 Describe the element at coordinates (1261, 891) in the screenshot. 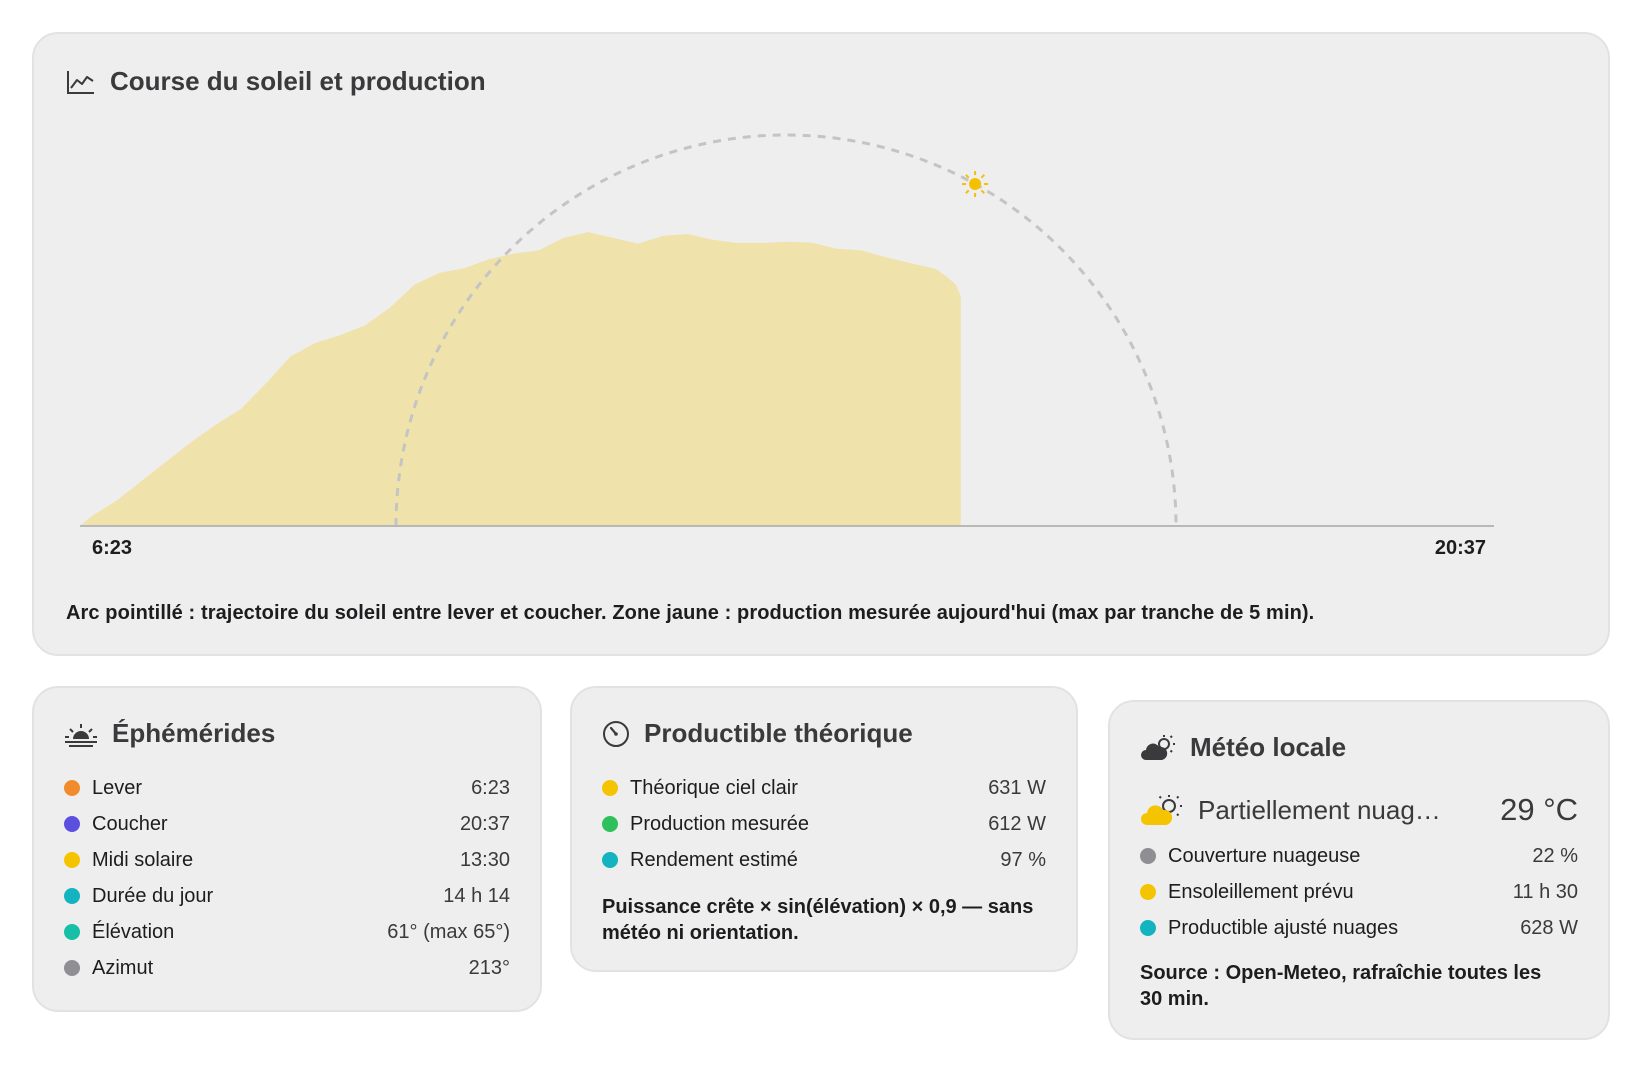

I see `meteo-label: Ensoleillement prévu` at that location.